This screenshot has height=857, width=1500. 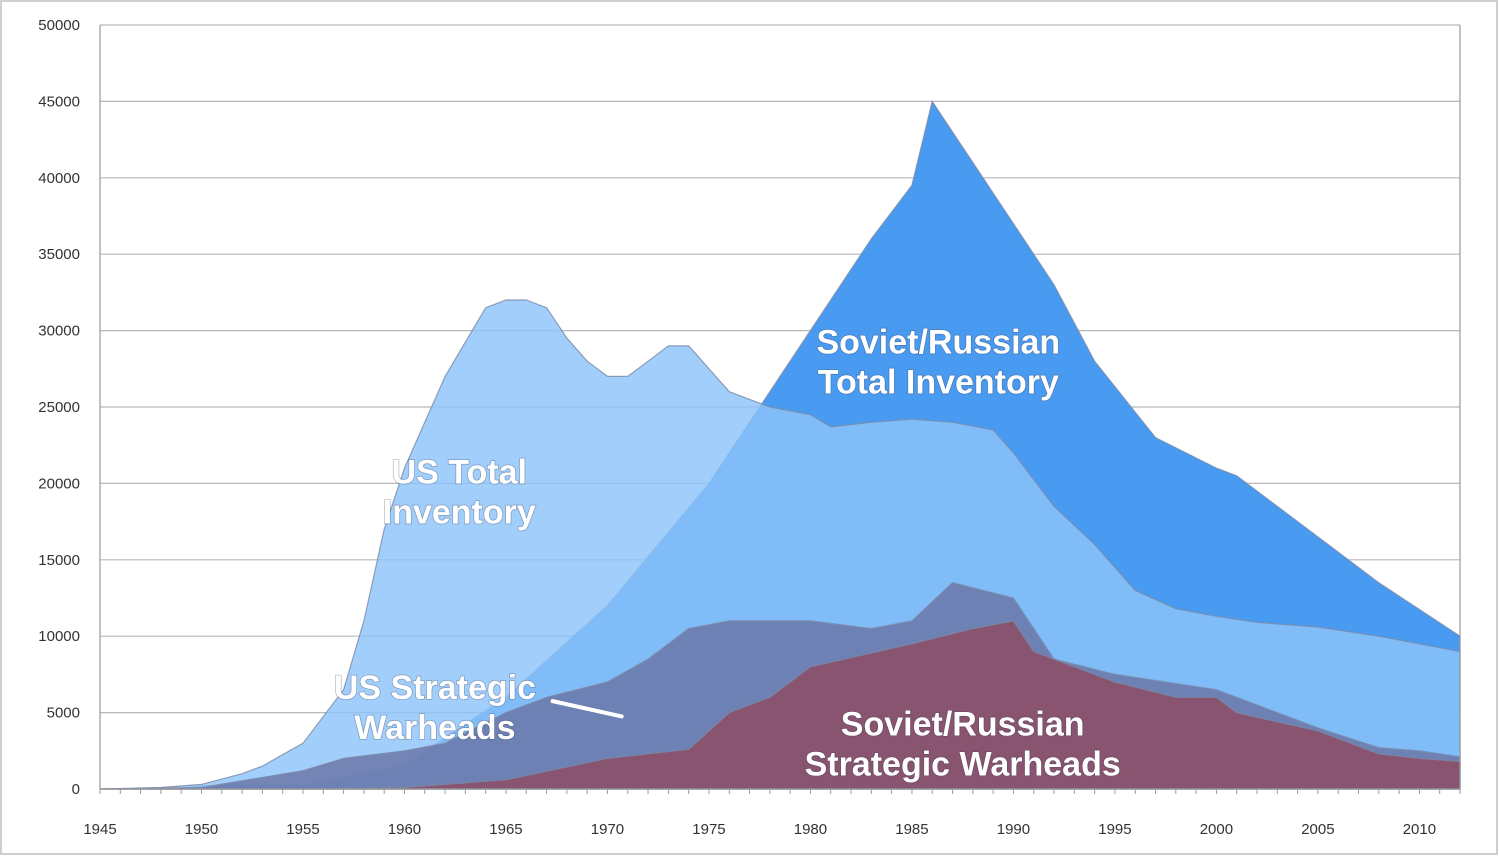 What do you see at coordinates (505, 829) in the screenshot?
I see `x-tick-label: 1965` at bounding box center [505, 829].